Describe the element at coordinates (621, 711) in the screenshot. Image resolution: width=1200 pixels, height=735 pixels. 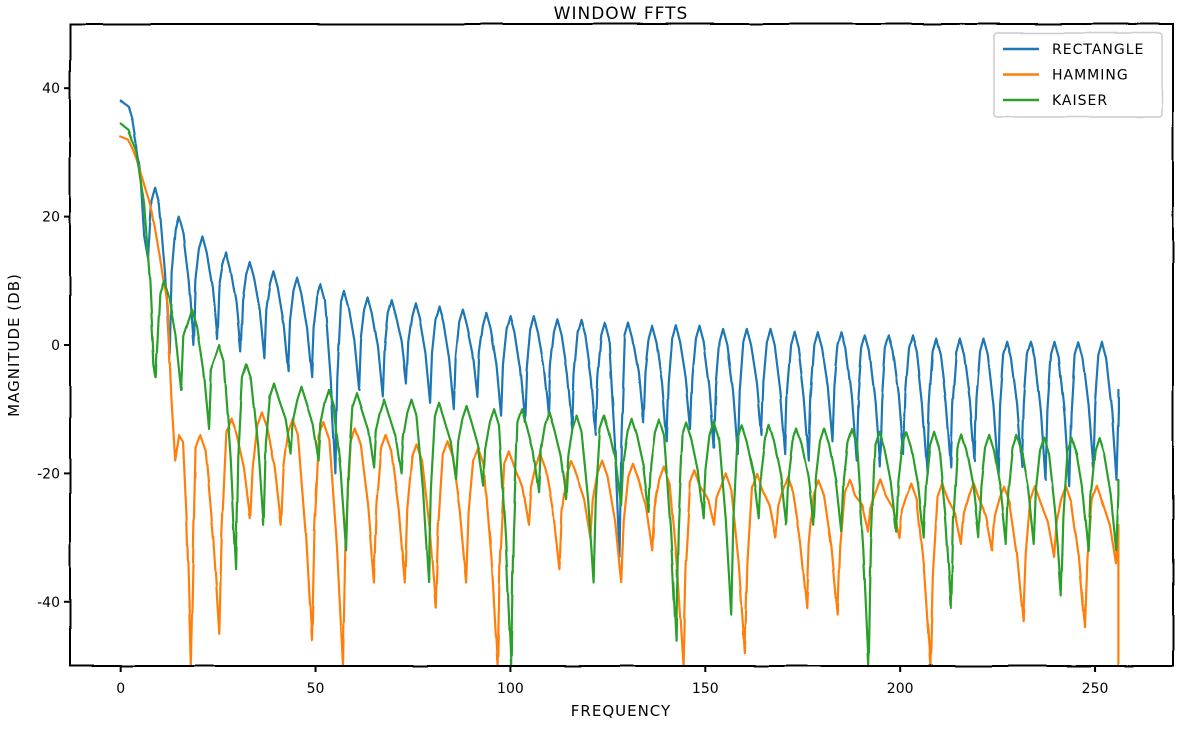
I see `x-axis-label: FREQUENCY` at that location.